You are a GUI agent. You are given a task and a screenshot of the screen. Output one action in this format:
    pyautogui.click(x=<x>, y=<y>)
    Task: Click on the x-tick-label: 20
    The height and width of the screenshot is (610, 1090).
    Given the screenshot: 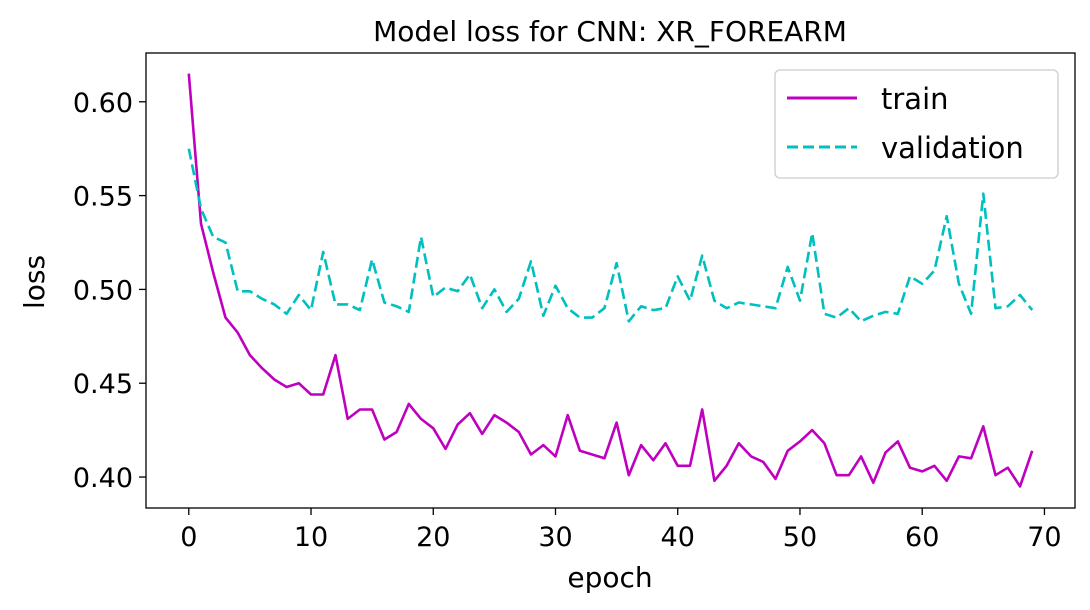 What is the action you would take?
    pyautogui.click(x=433, y=537)
    